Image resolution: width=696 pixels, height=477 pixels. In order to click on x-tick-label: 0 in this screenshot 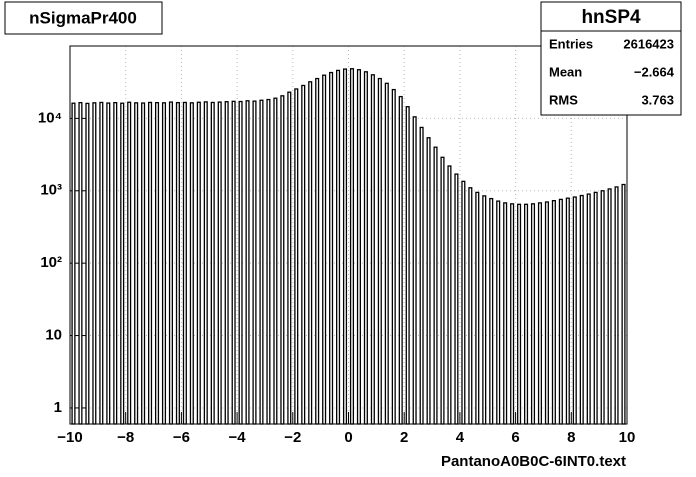, I will do `click(348, 437)`.